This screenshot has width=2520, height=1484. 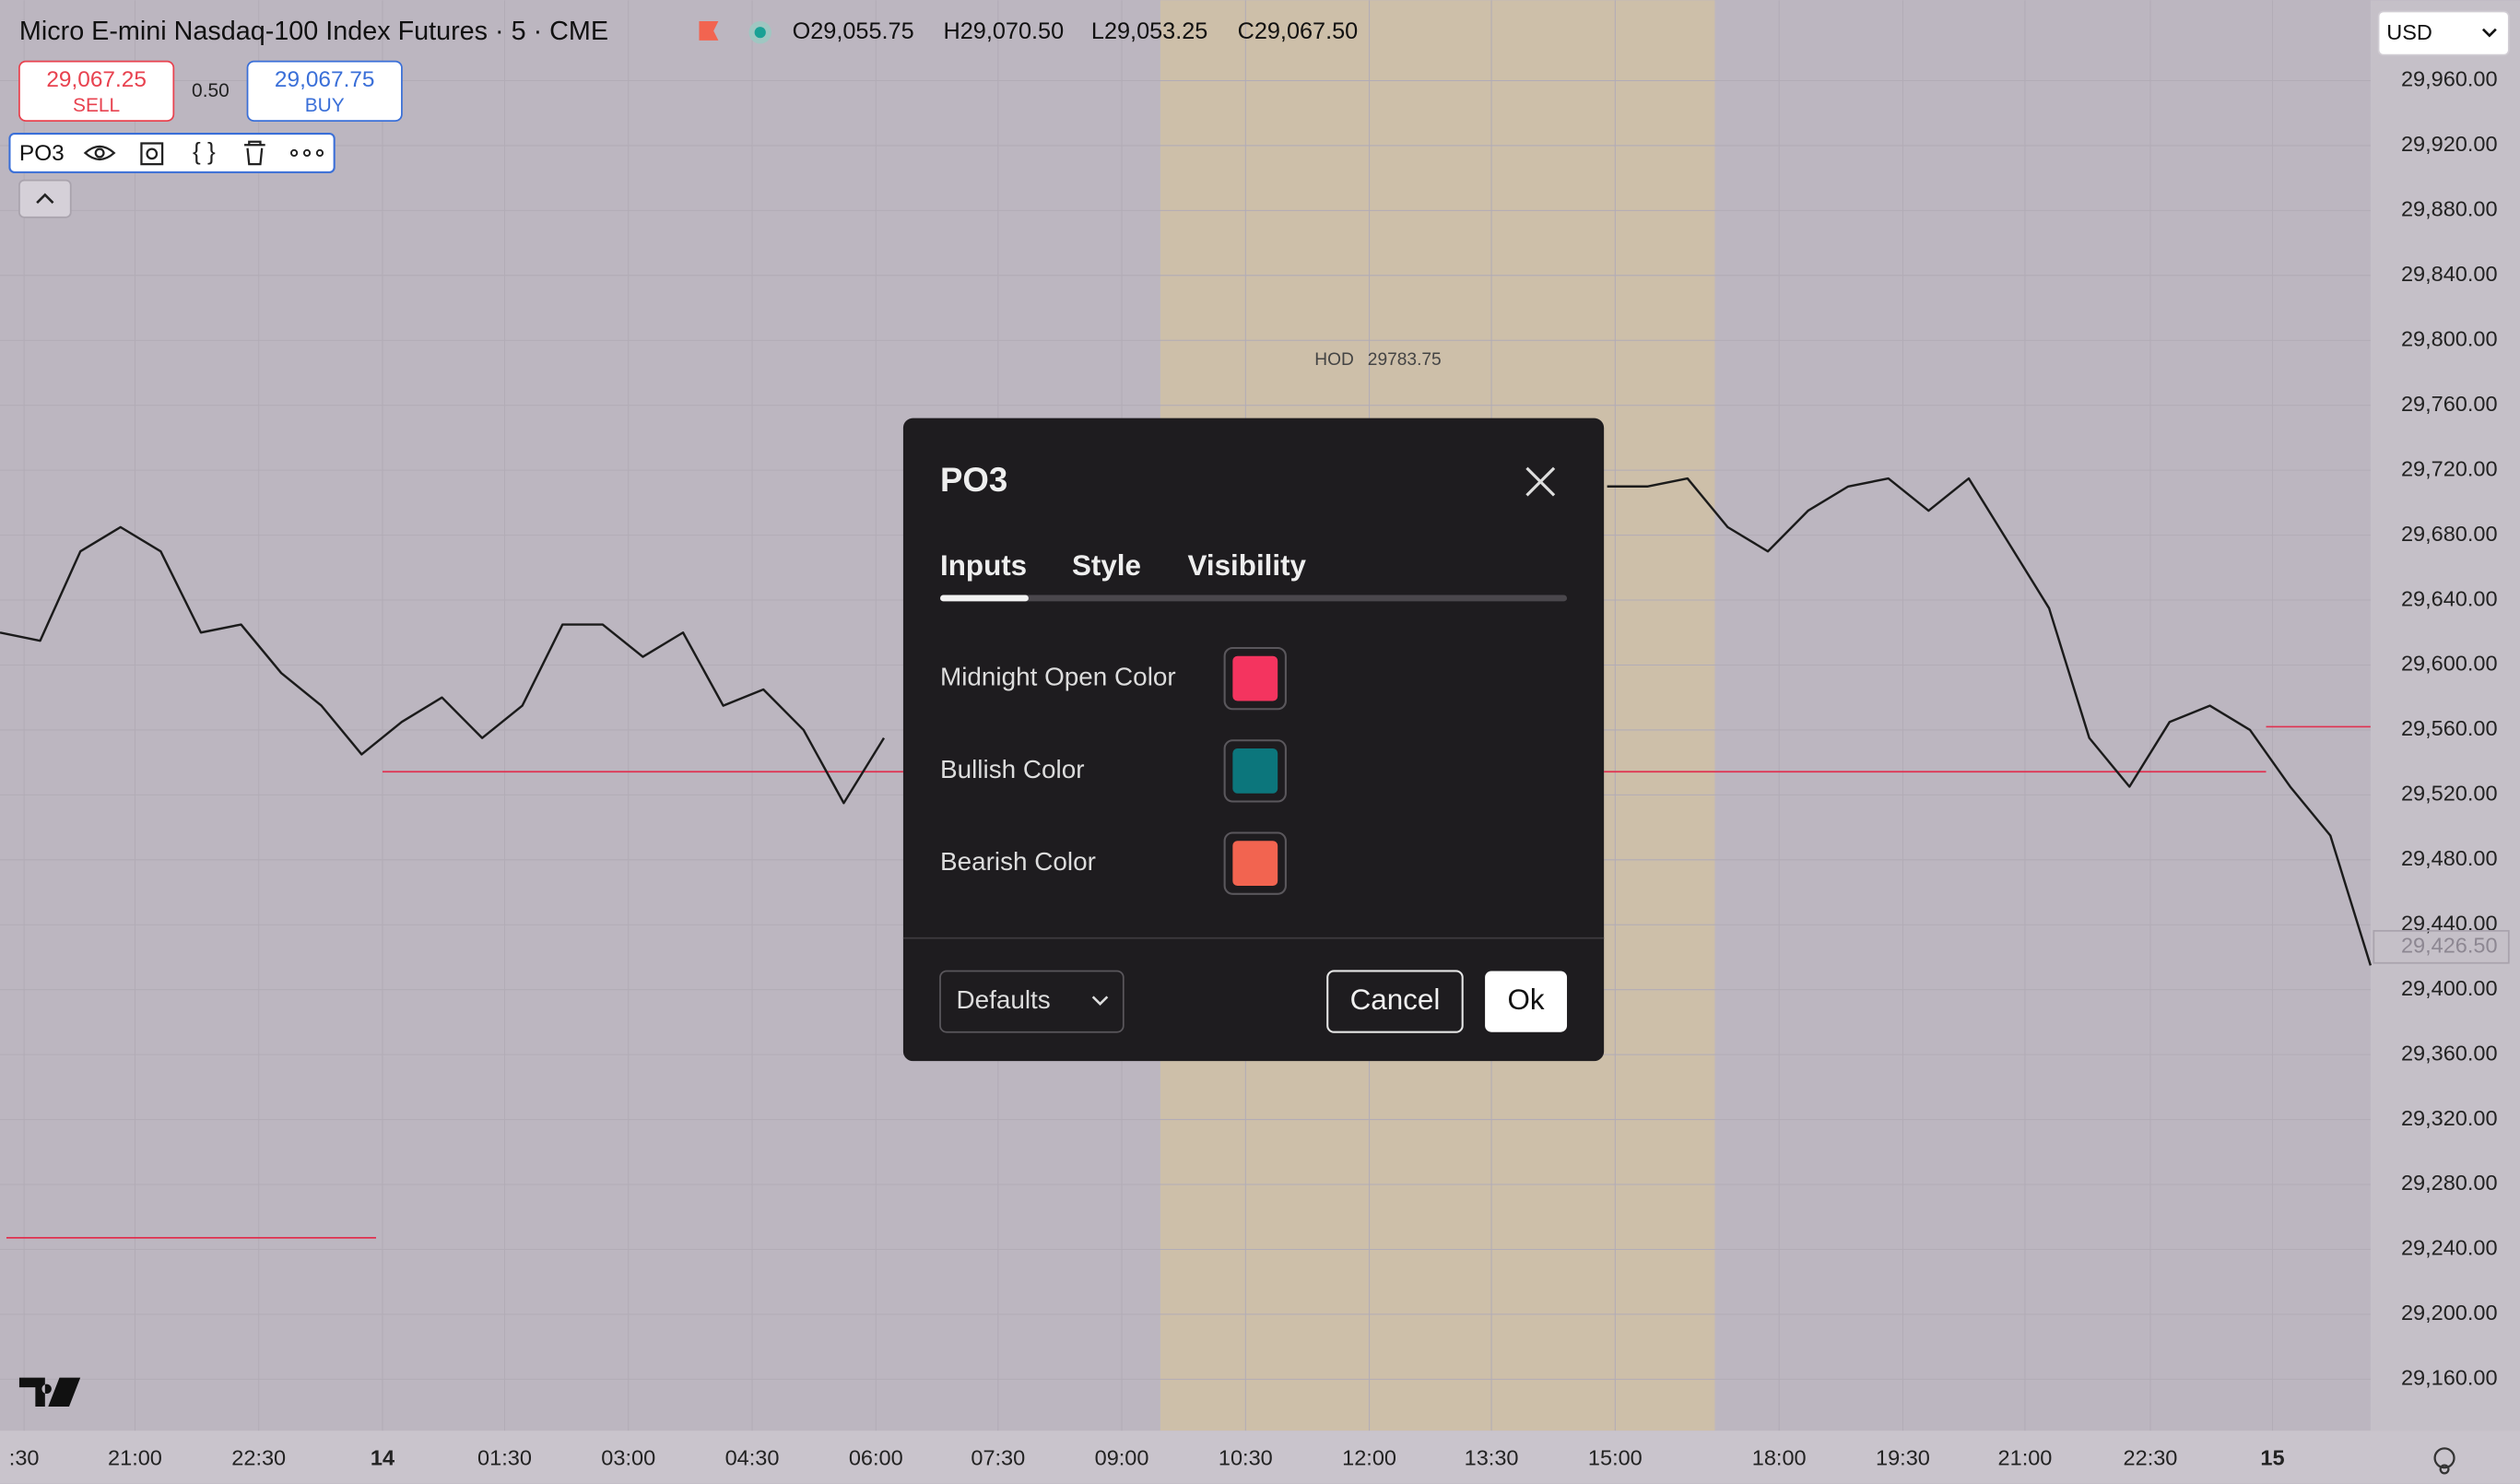 What do you see at coordinates (1012, 769) in the screenshot?
I see `input-label: Bullish Color` at bounding box center [1012, 769].